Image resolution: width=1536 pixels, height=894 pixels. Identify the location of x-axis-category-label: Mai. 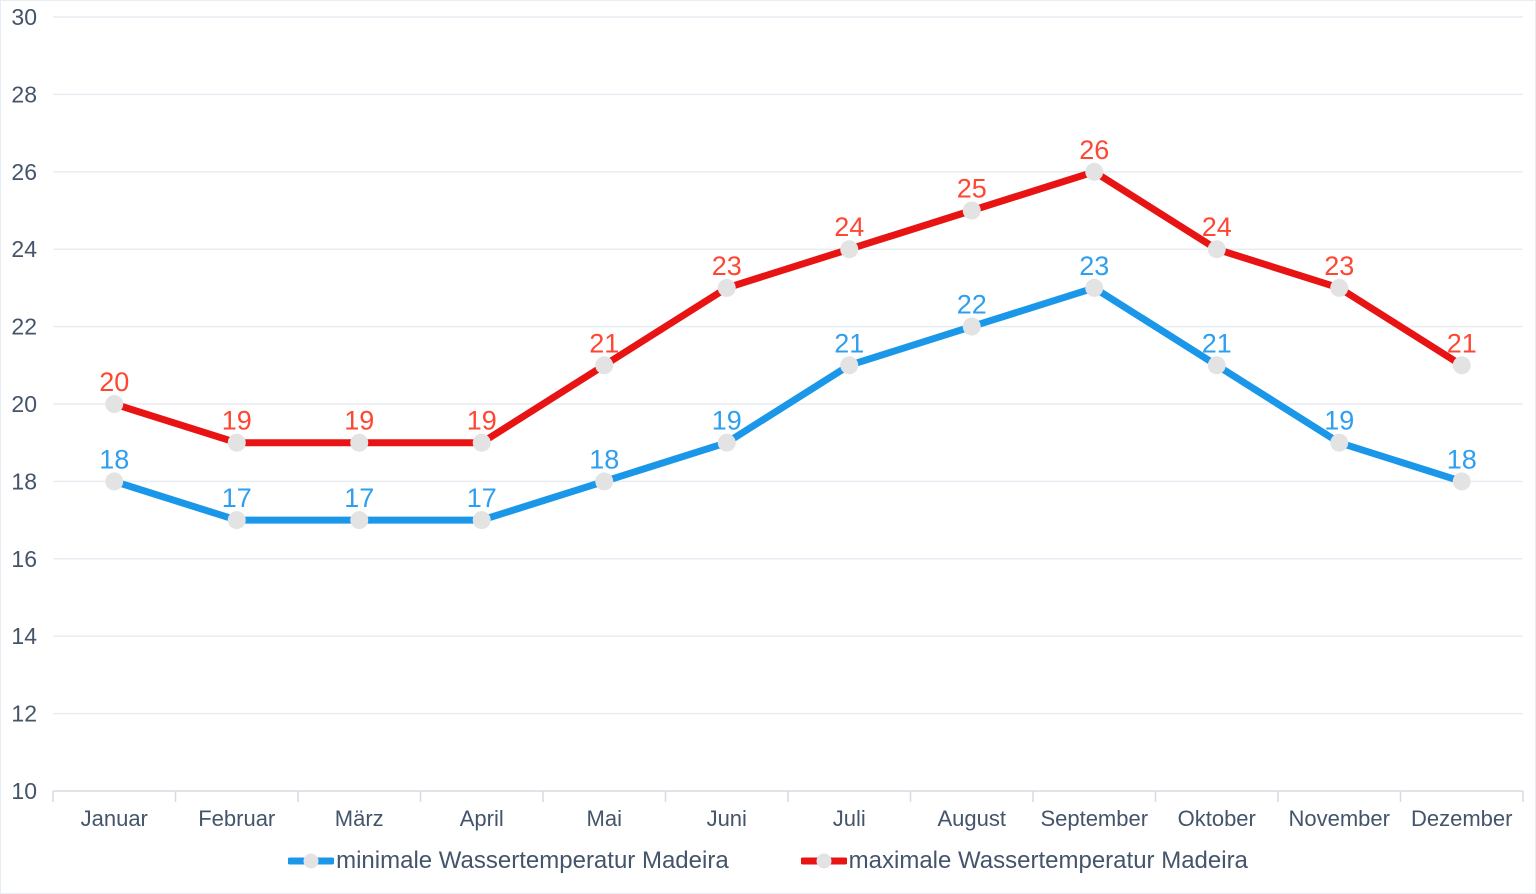
(604, 818).